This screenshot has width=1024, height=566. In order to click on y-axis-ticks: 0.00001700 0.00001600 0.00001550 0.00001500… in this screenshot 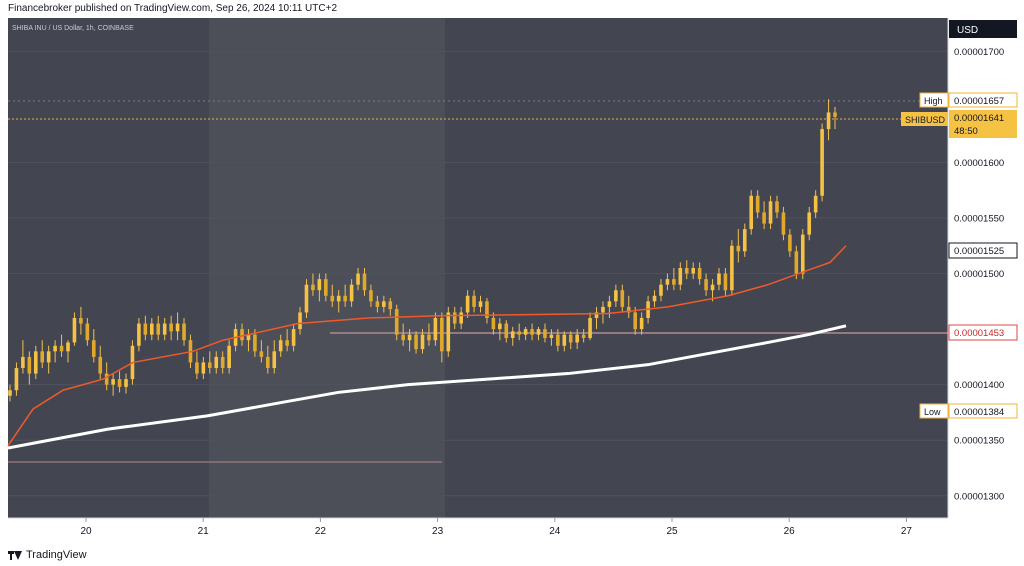, I will do `click(979, 274)`.